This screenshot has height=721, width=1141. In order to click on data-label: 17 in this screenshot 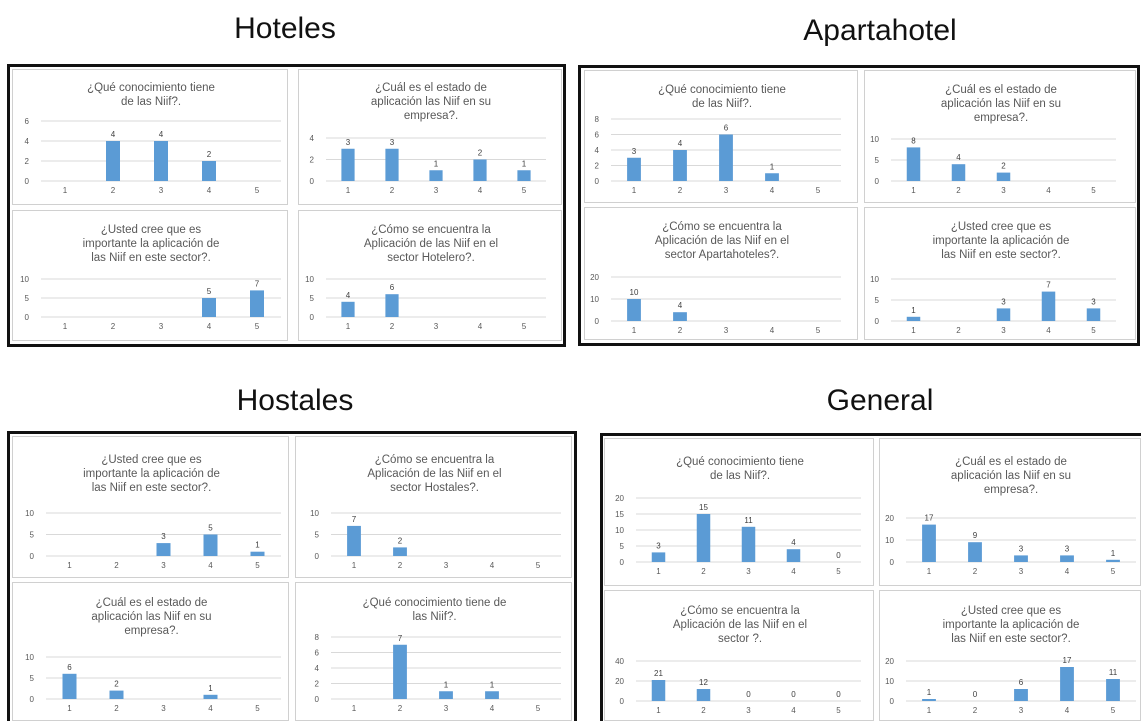, I will do `click(1067, 660)`.